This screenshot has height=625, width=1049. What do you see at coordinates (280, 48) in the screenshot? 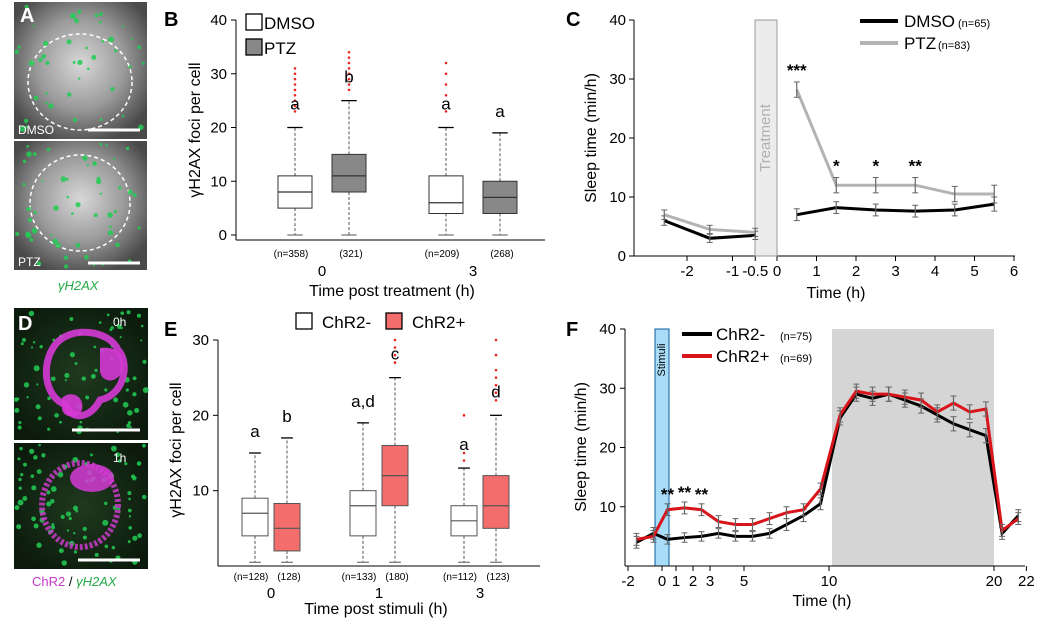
I see `legend-label-ptz: PTZ` at bounding box center [280, 48].